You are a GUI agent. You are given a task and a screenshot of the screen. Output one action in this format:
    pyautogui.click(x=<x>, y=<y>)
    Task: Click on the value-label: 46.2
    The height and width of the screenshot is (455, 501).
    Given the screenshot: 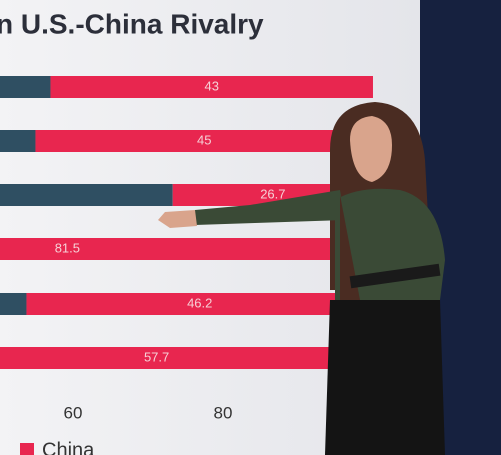 What is the action you would take?
    pyautogui.click(x=199, y=302)
    